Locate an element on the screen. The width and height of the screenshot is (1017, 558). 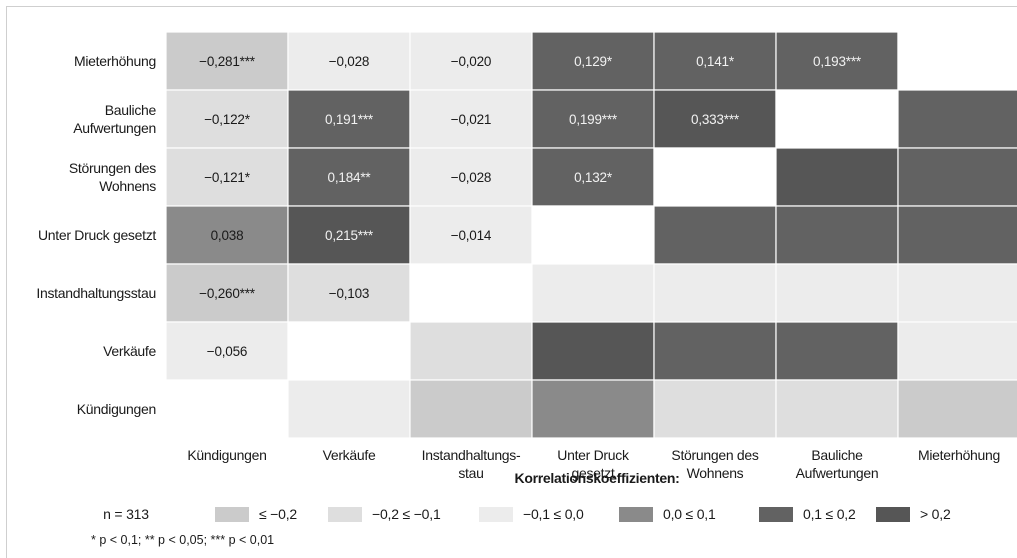
column-label: Mieterhöhung is located at coordinates (959, 455).